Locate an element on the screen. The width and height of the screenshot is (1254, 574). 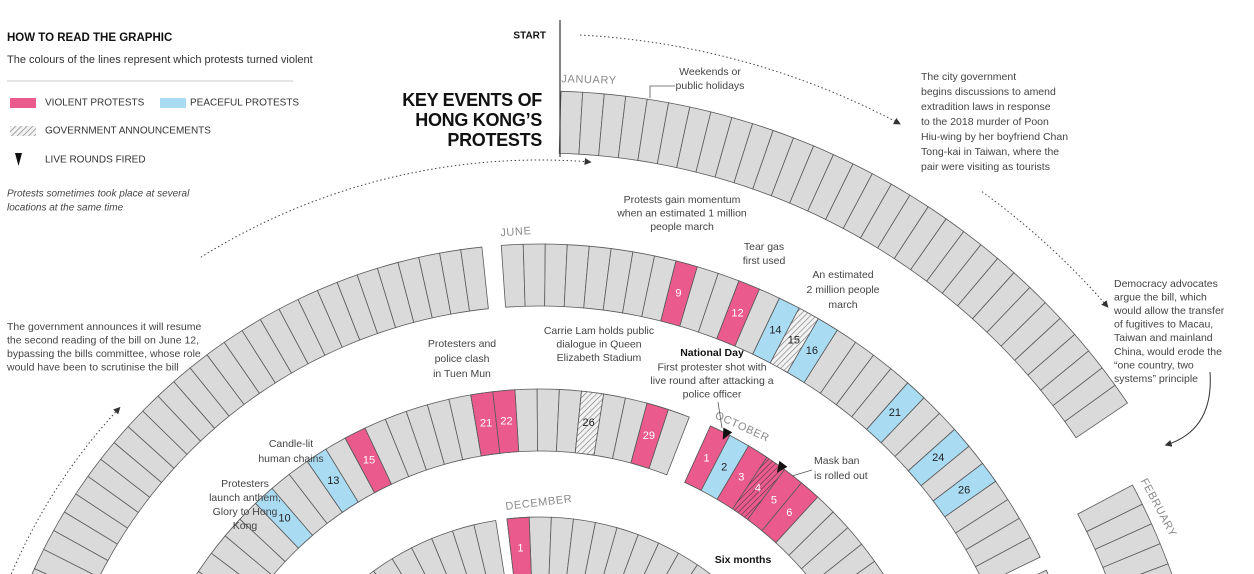
annotation-heading: National Day is located at coordinates (712, 353).